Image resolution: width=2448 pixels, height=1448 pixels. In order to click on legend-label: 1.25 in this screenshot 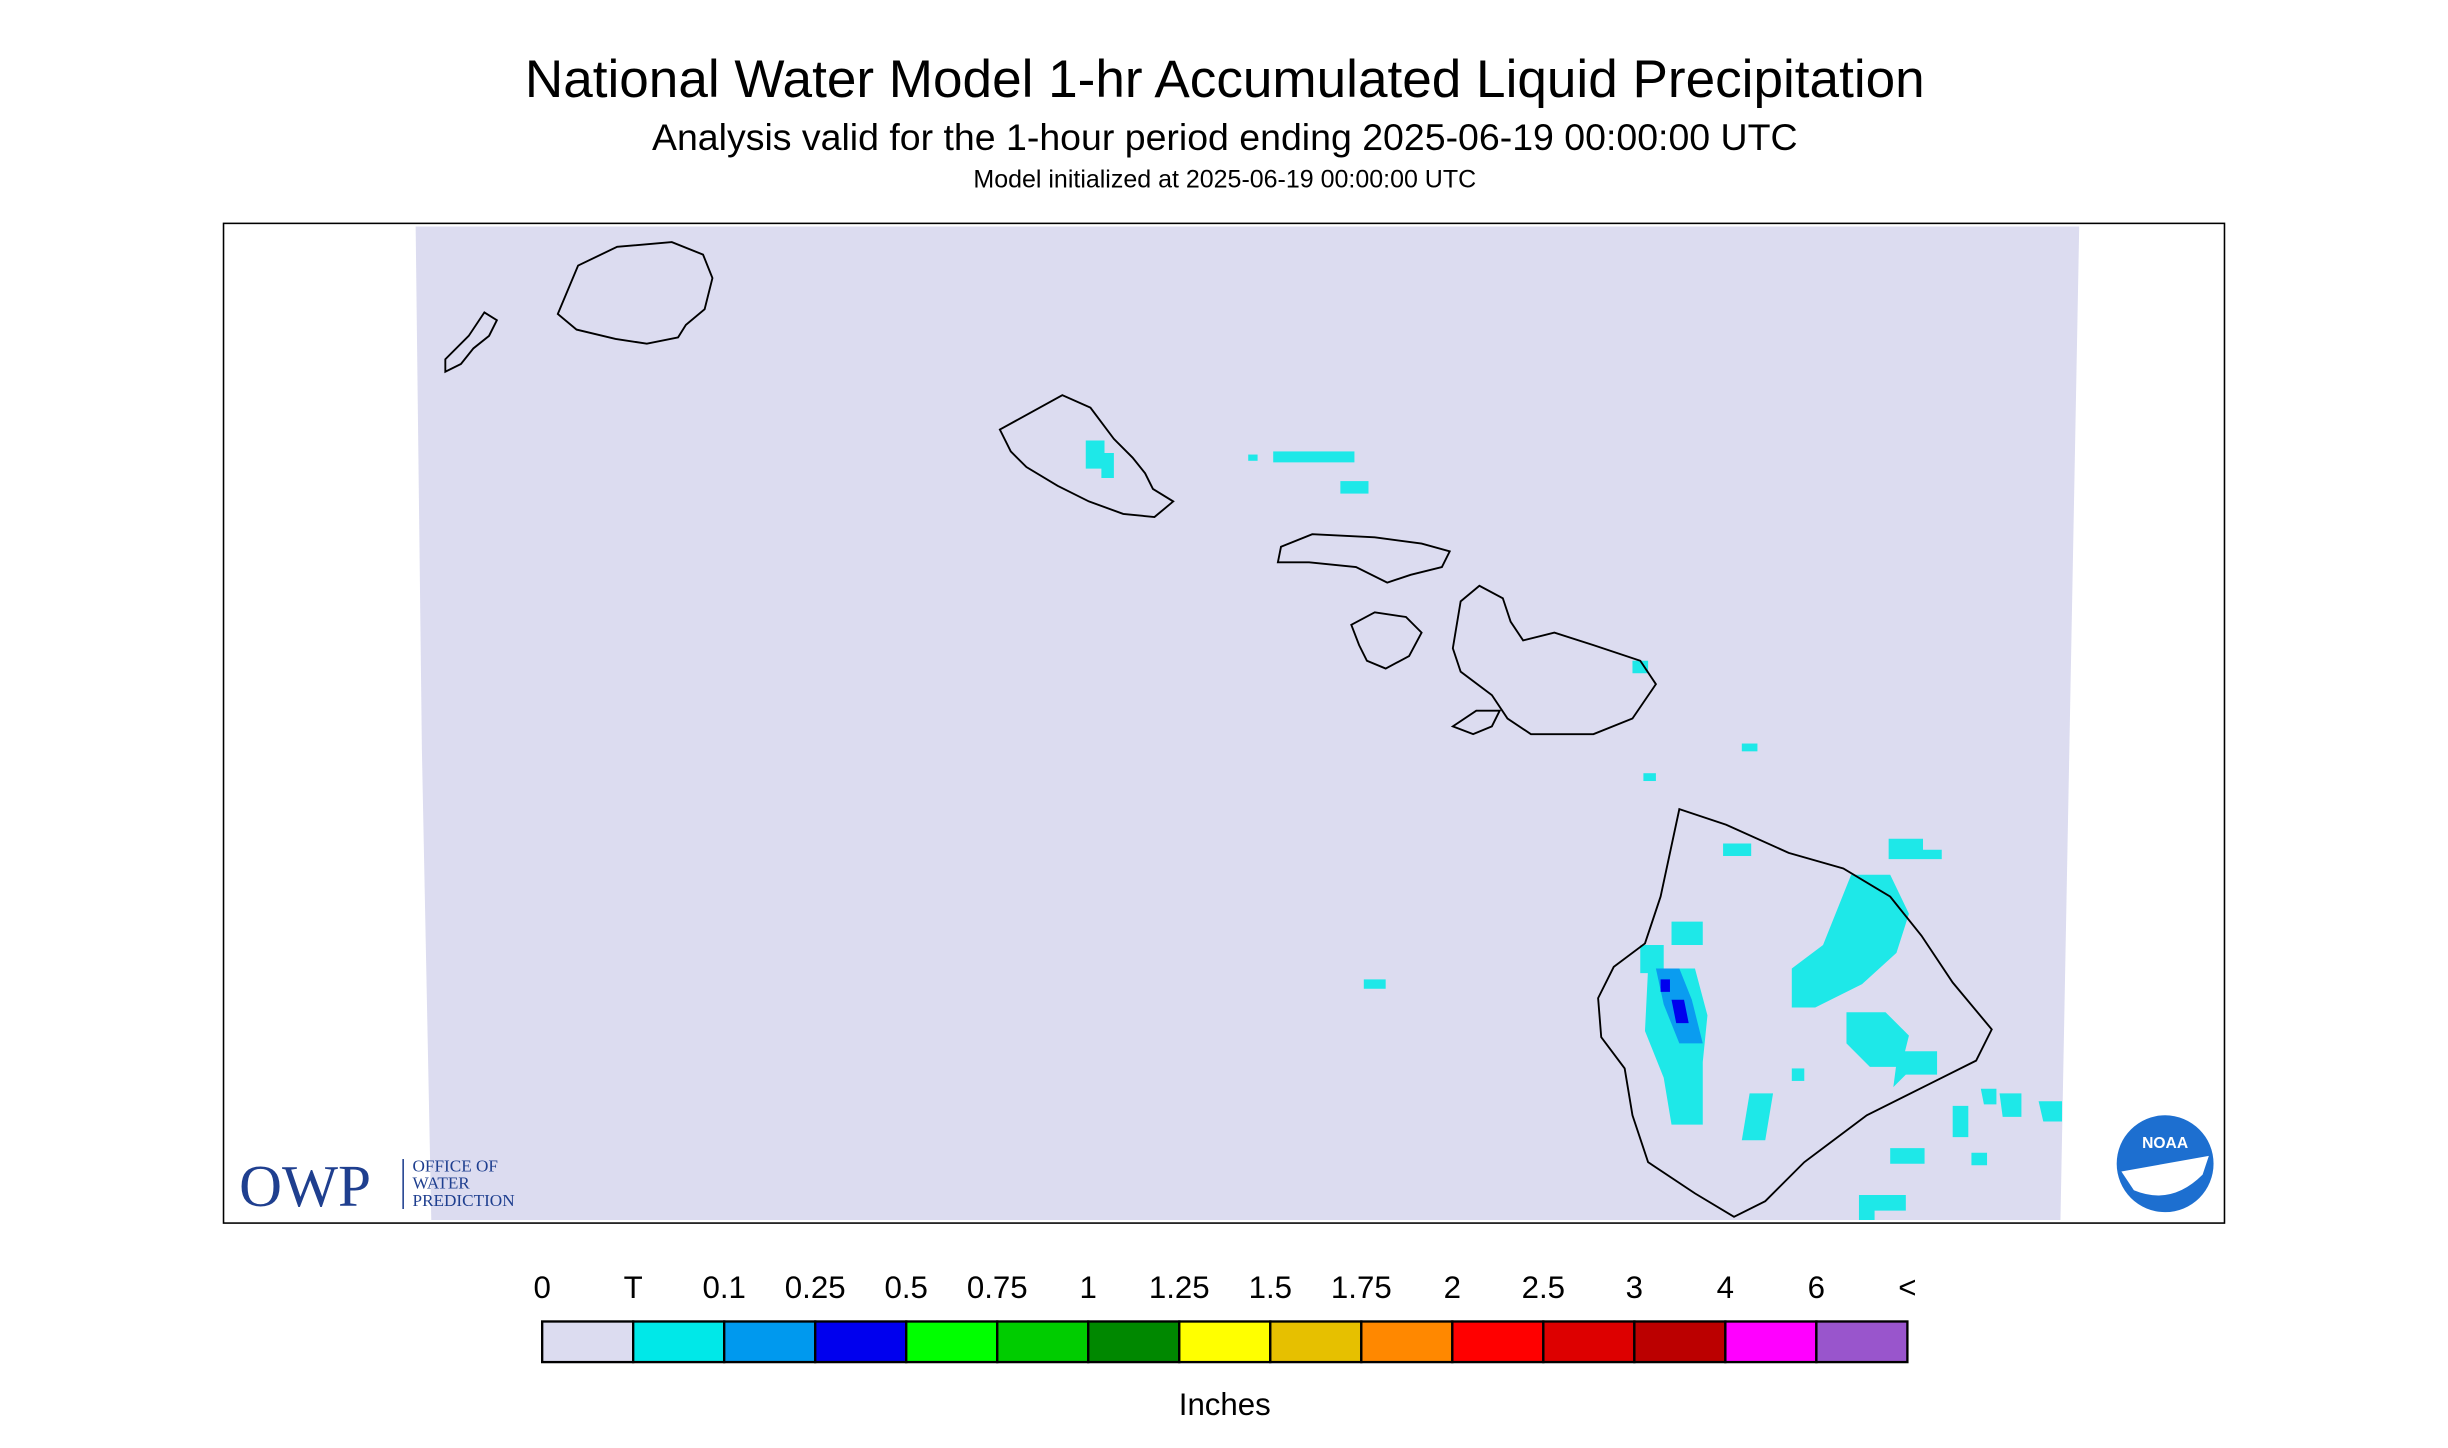, I will do `click(1179, 1287)`.